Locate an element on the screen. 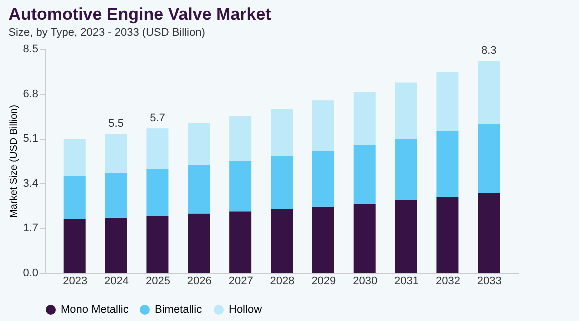 This screenshot has width=579, height=321. legend-label: Bimetallic is located at coordinates (179, 310).